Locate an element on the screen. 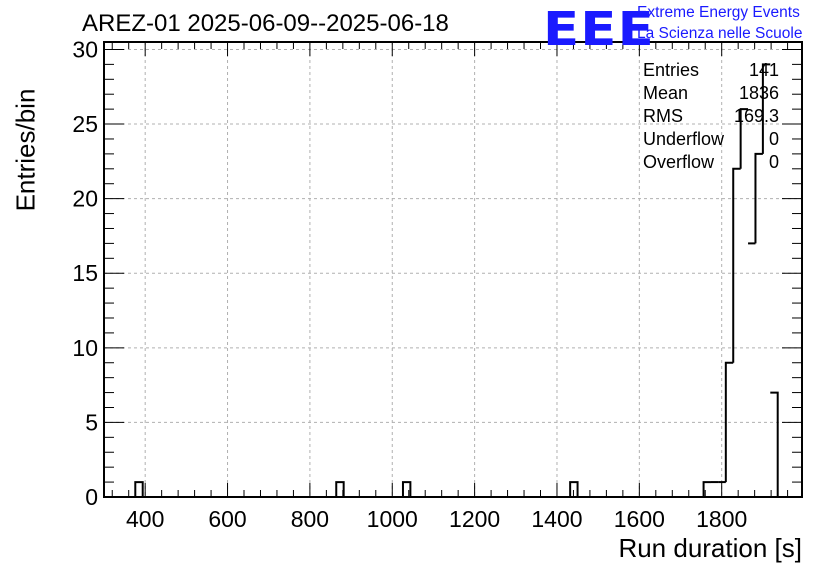 This screenshot has width=836, height=572. y-tick-label: 20 is located at coordinates (85, 199).